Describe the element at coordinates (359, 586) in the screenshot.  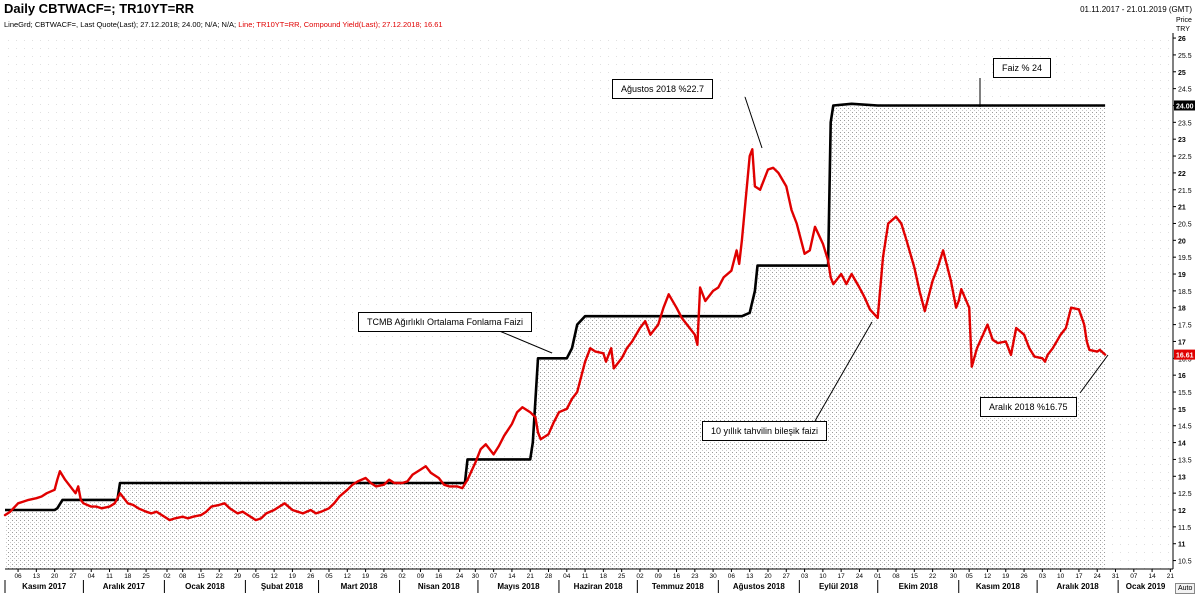
I see `month-label: Mart 2018` at that location.